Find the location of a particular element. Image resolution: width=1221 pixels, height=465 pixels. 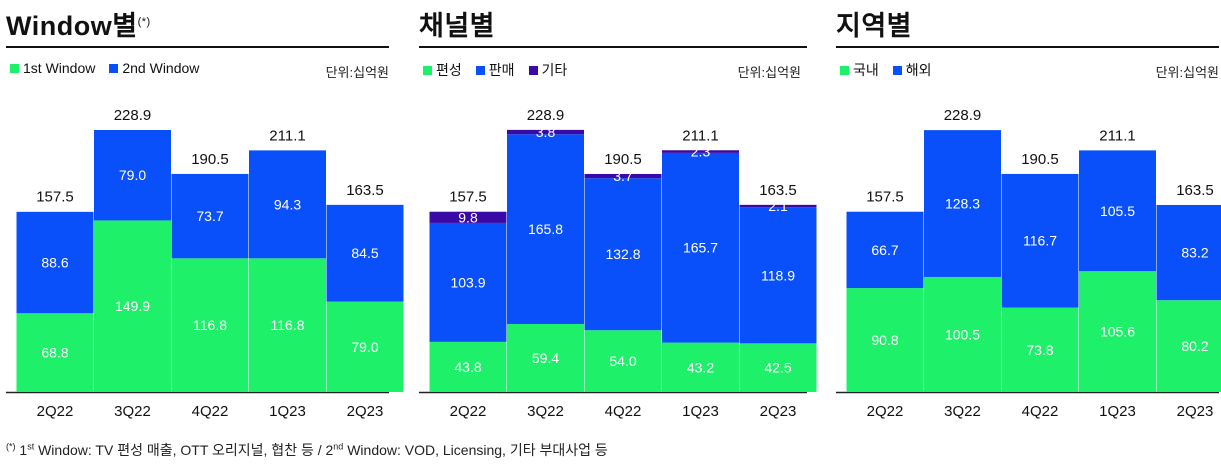

data-label: 43.2 is located at coordinates (700, 367).